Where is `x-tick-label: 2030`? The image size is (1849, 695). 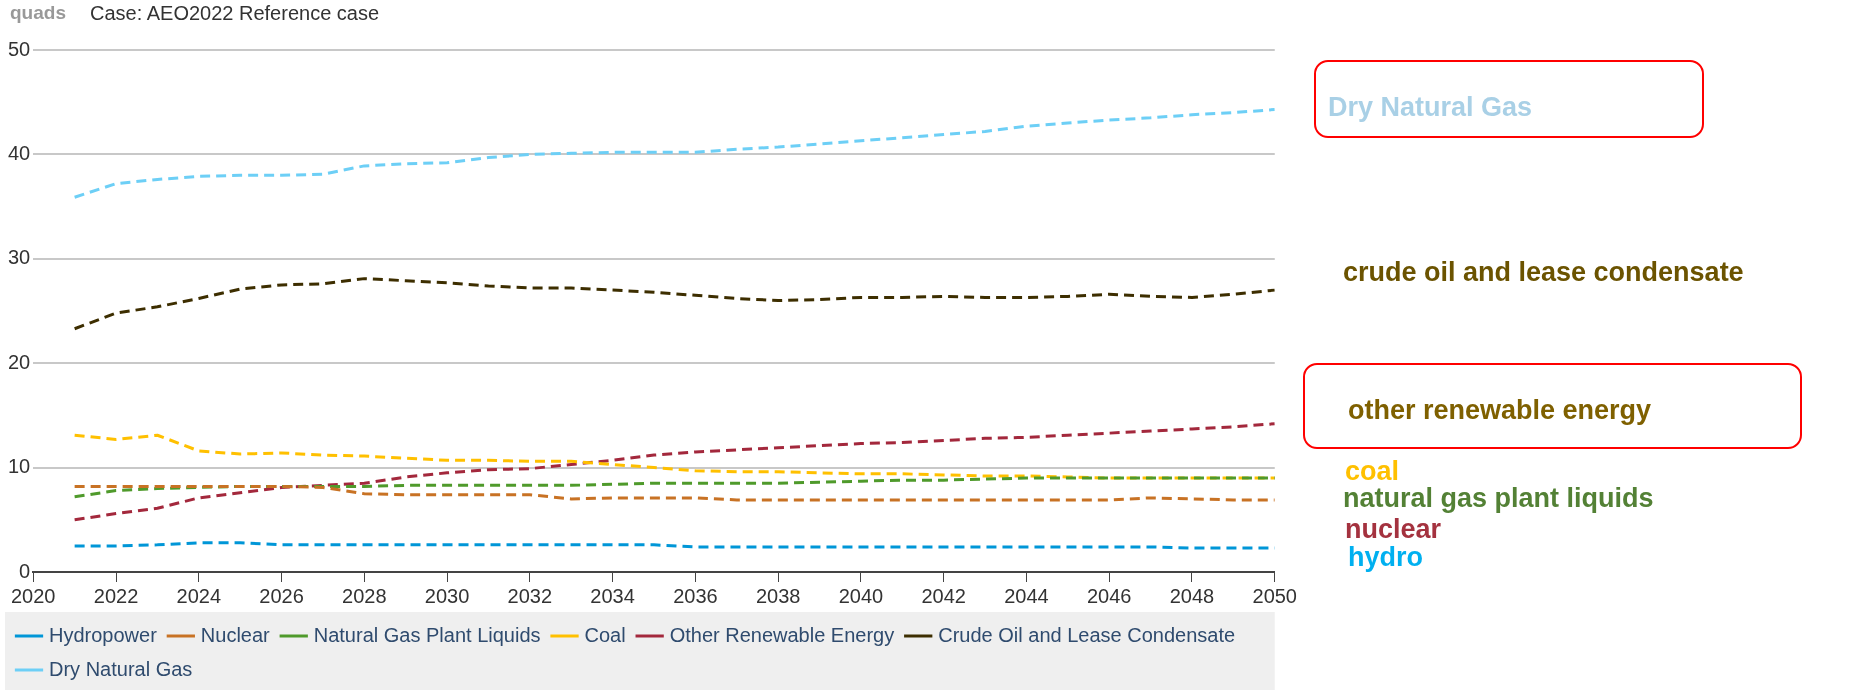
x-tick-label: 2030 is located at coordinates (447, 595).